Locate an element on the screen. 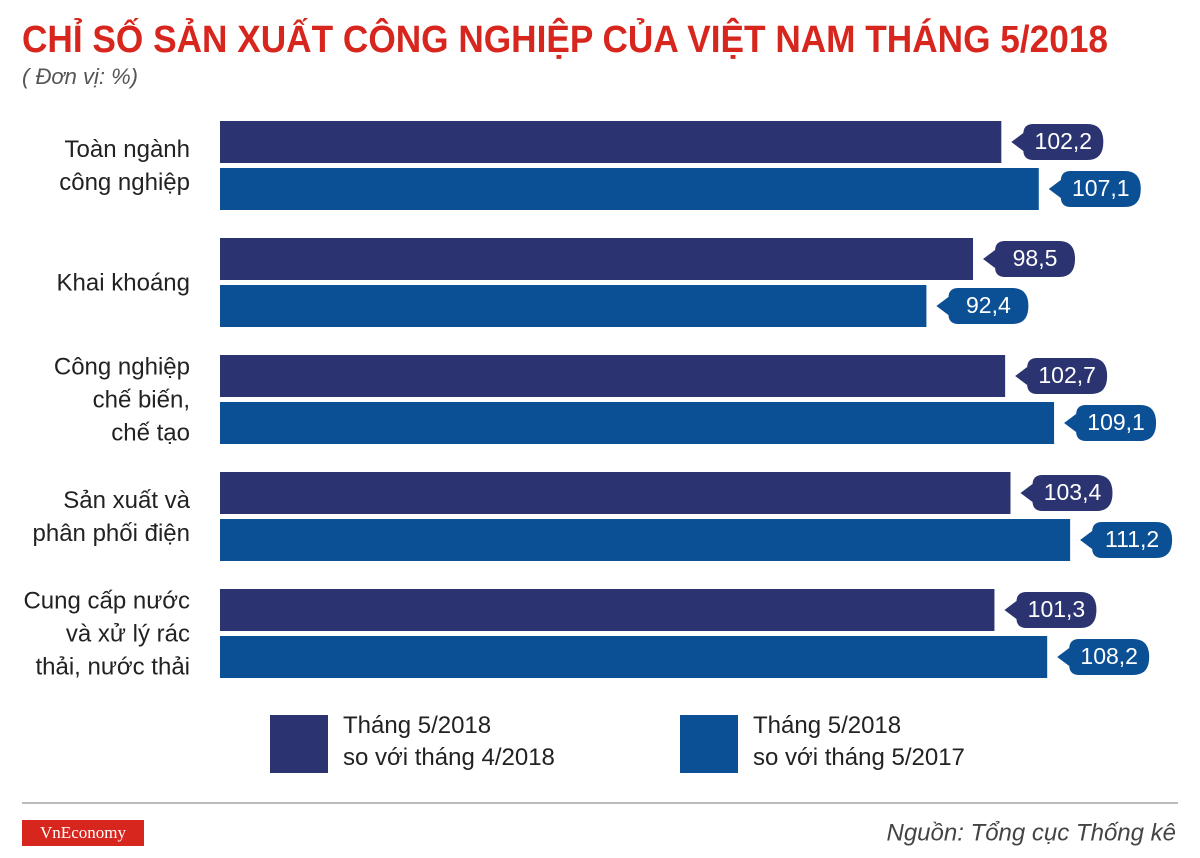 Image resolution: width=1200 pixels, height=858 pixels. y-tick-label: Khai khoáng is located at coordinates (123, 282).